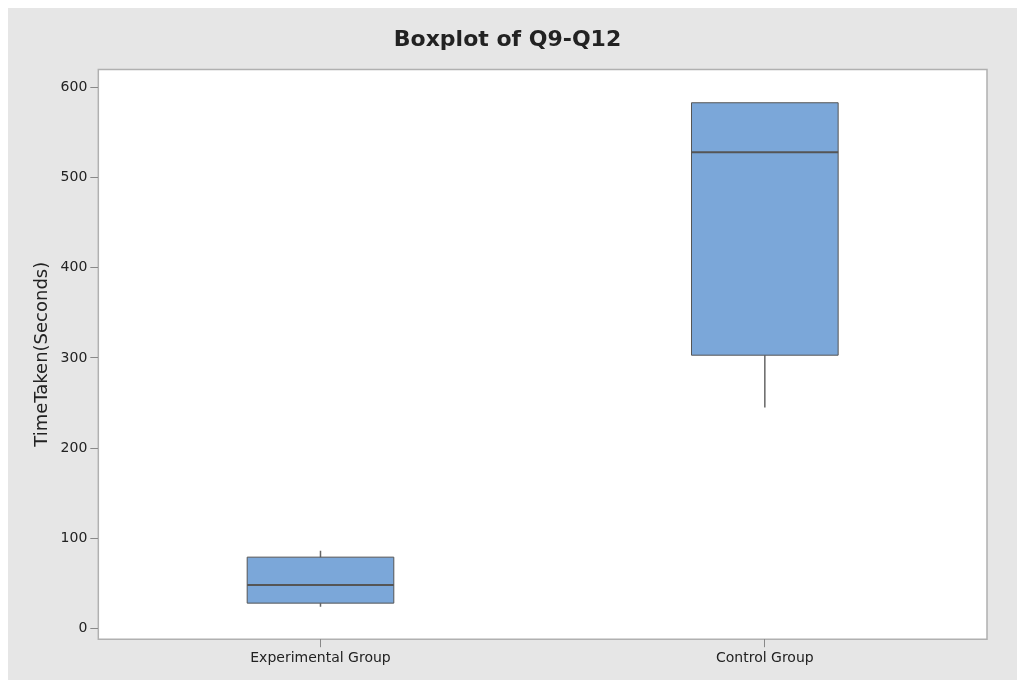  What do you see at coordinates (83, 627) in the screenshot?
I see `y-tick-label: 0` at bounding box center [83, 627].